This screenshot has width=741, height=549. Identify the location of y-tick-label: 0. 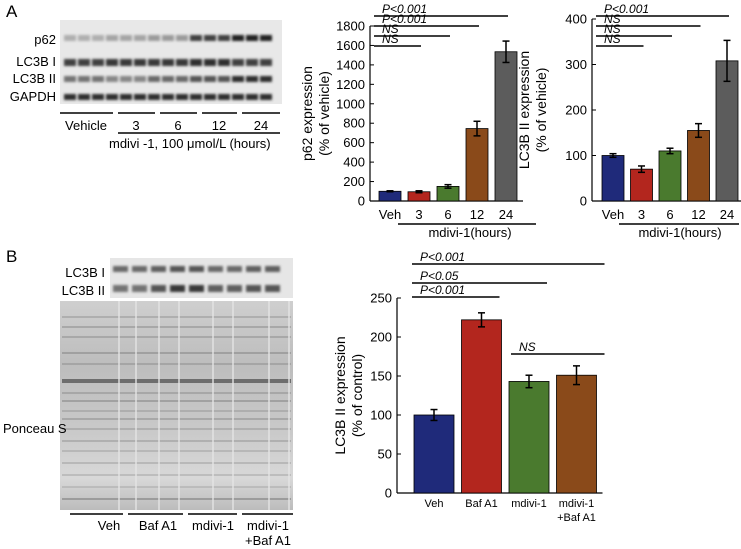
(388, 493).